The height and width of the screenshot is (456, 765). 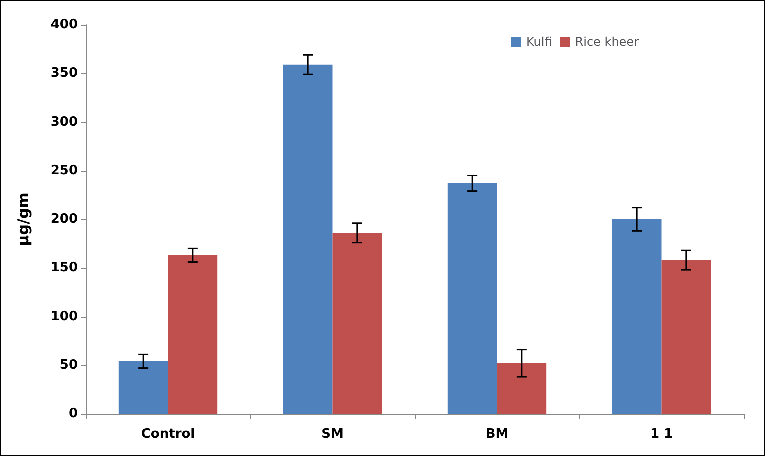 What do you see at coordinates (64, 219) in the screenshot?
I see `y-tick-label: 200` at bounding box center [64, 219].